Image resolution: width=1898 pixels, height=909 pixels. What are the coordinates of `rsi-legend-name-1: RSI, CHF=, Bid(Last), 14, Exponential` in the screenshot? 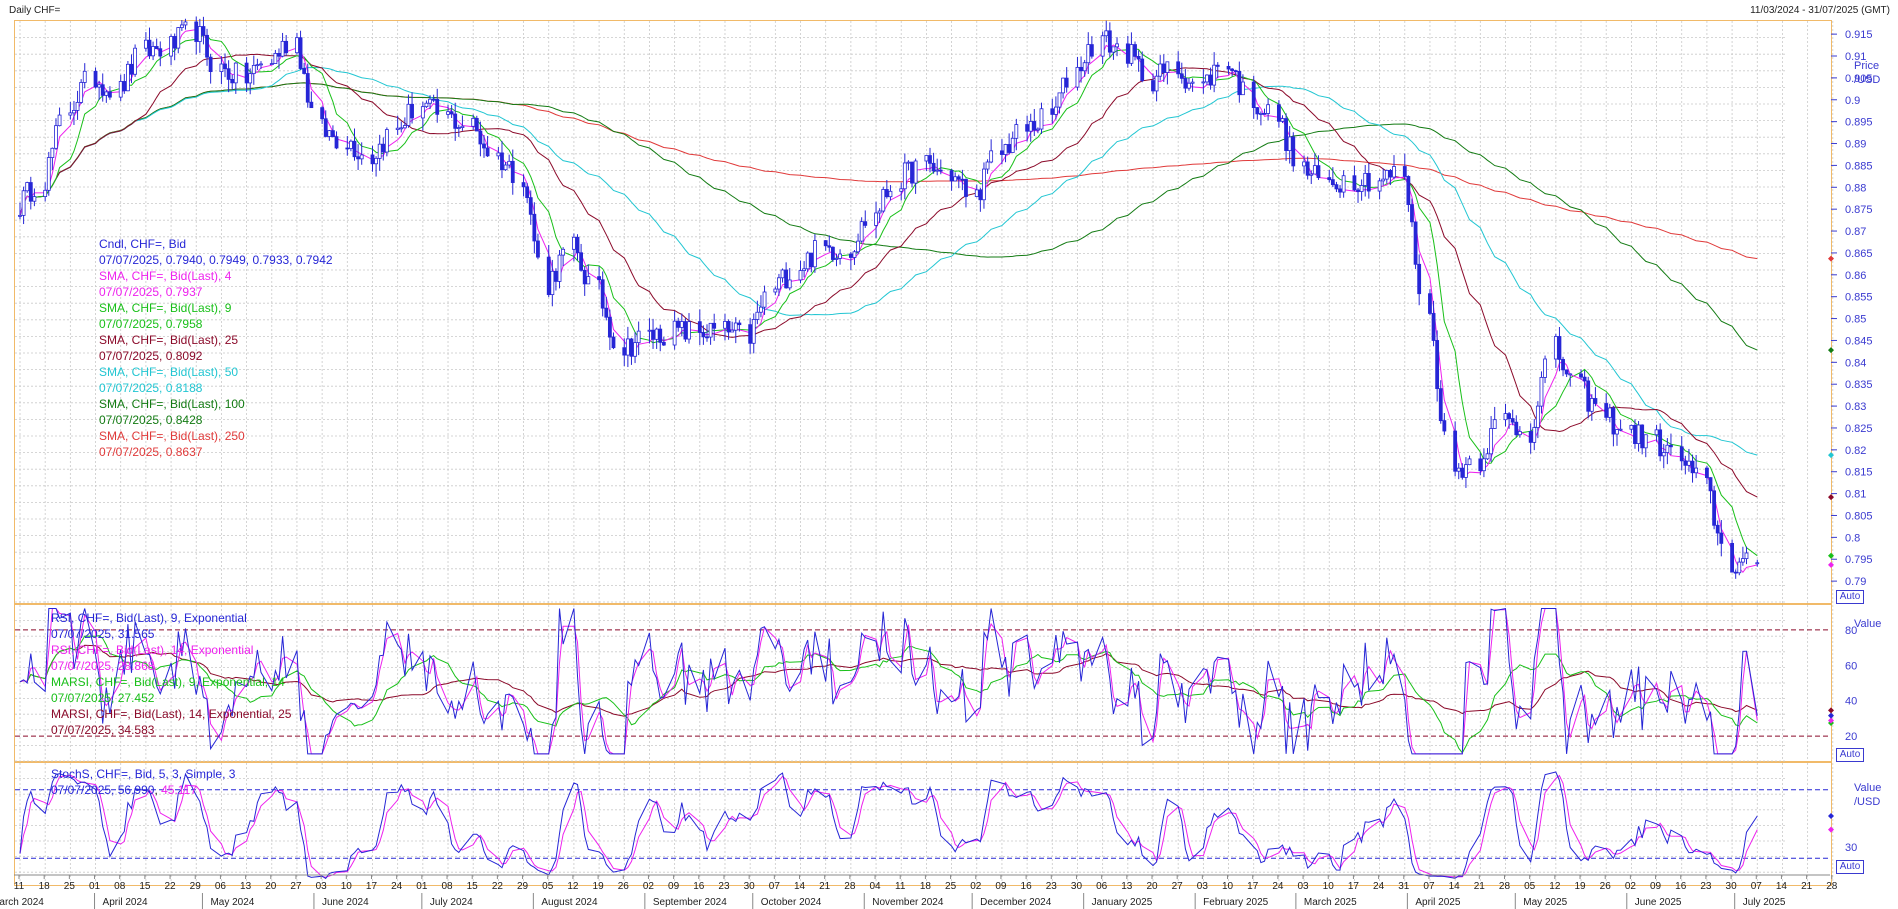 It's located at (152, 650).